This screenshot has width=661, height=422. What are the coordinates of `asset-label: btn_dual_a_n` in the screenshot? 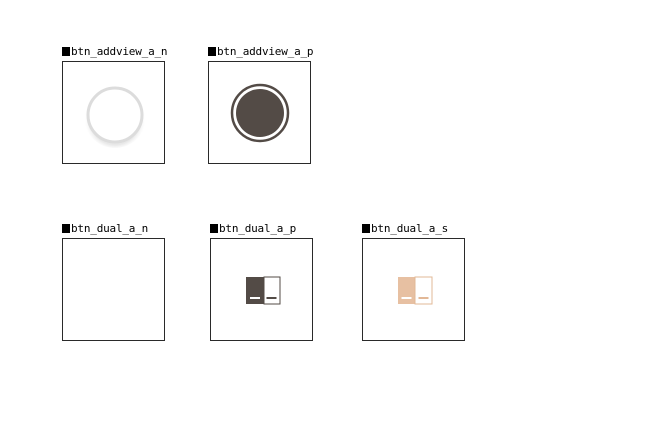 It's located at (105, 229).